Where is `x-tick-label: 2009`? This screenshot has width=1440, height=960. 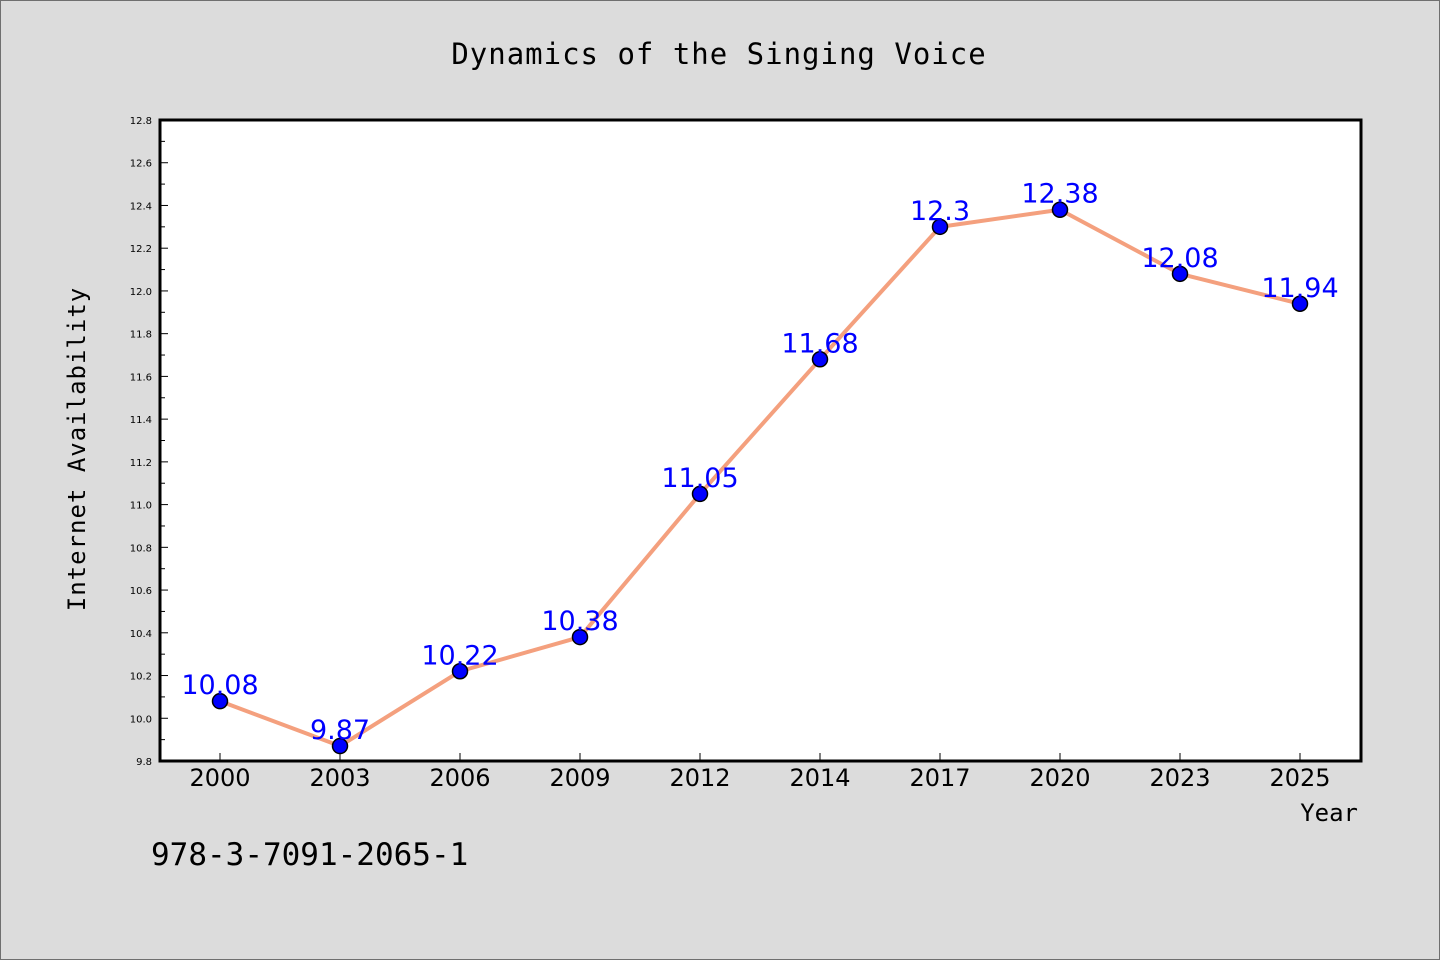 x-tick-label: 2009 is located at coordinates (579, 778).